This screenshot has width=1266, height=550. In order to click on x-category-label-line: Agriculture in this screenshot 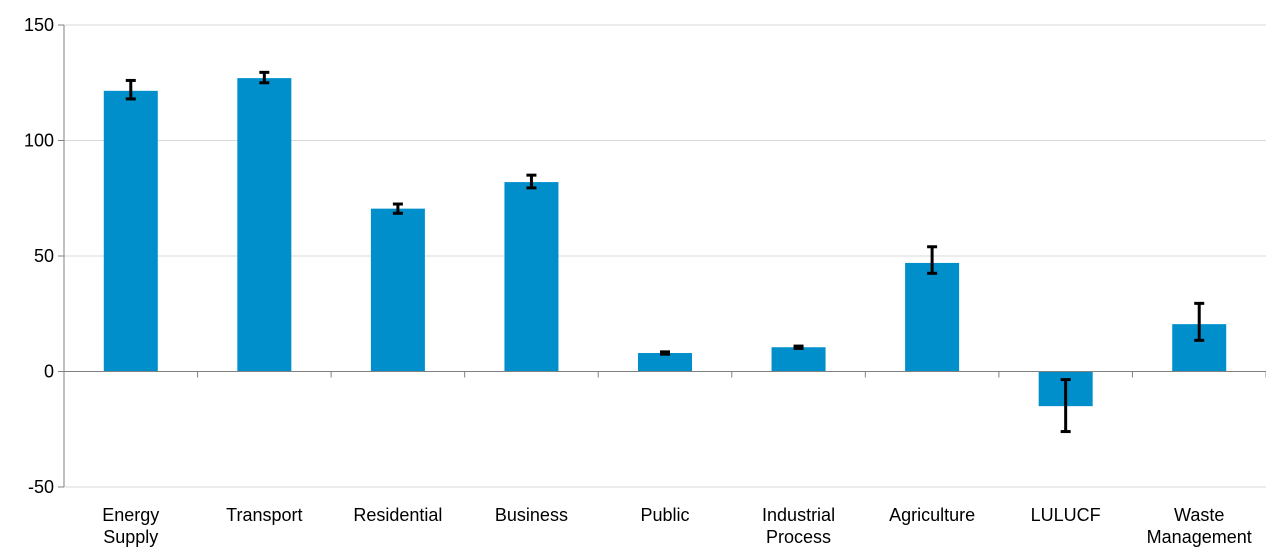, I will do `click(932, 515)`.